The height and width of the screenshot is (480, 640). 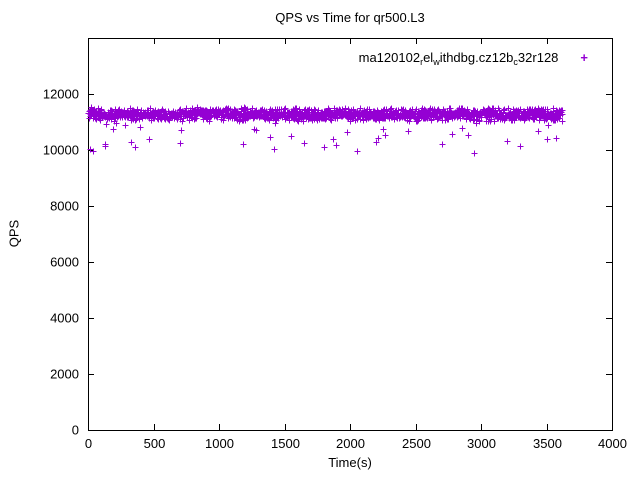 What do you see at coordinates (14, 233) in the screenshot?
I see `y-axis-label: QPS` at bounding box center [14, 233].